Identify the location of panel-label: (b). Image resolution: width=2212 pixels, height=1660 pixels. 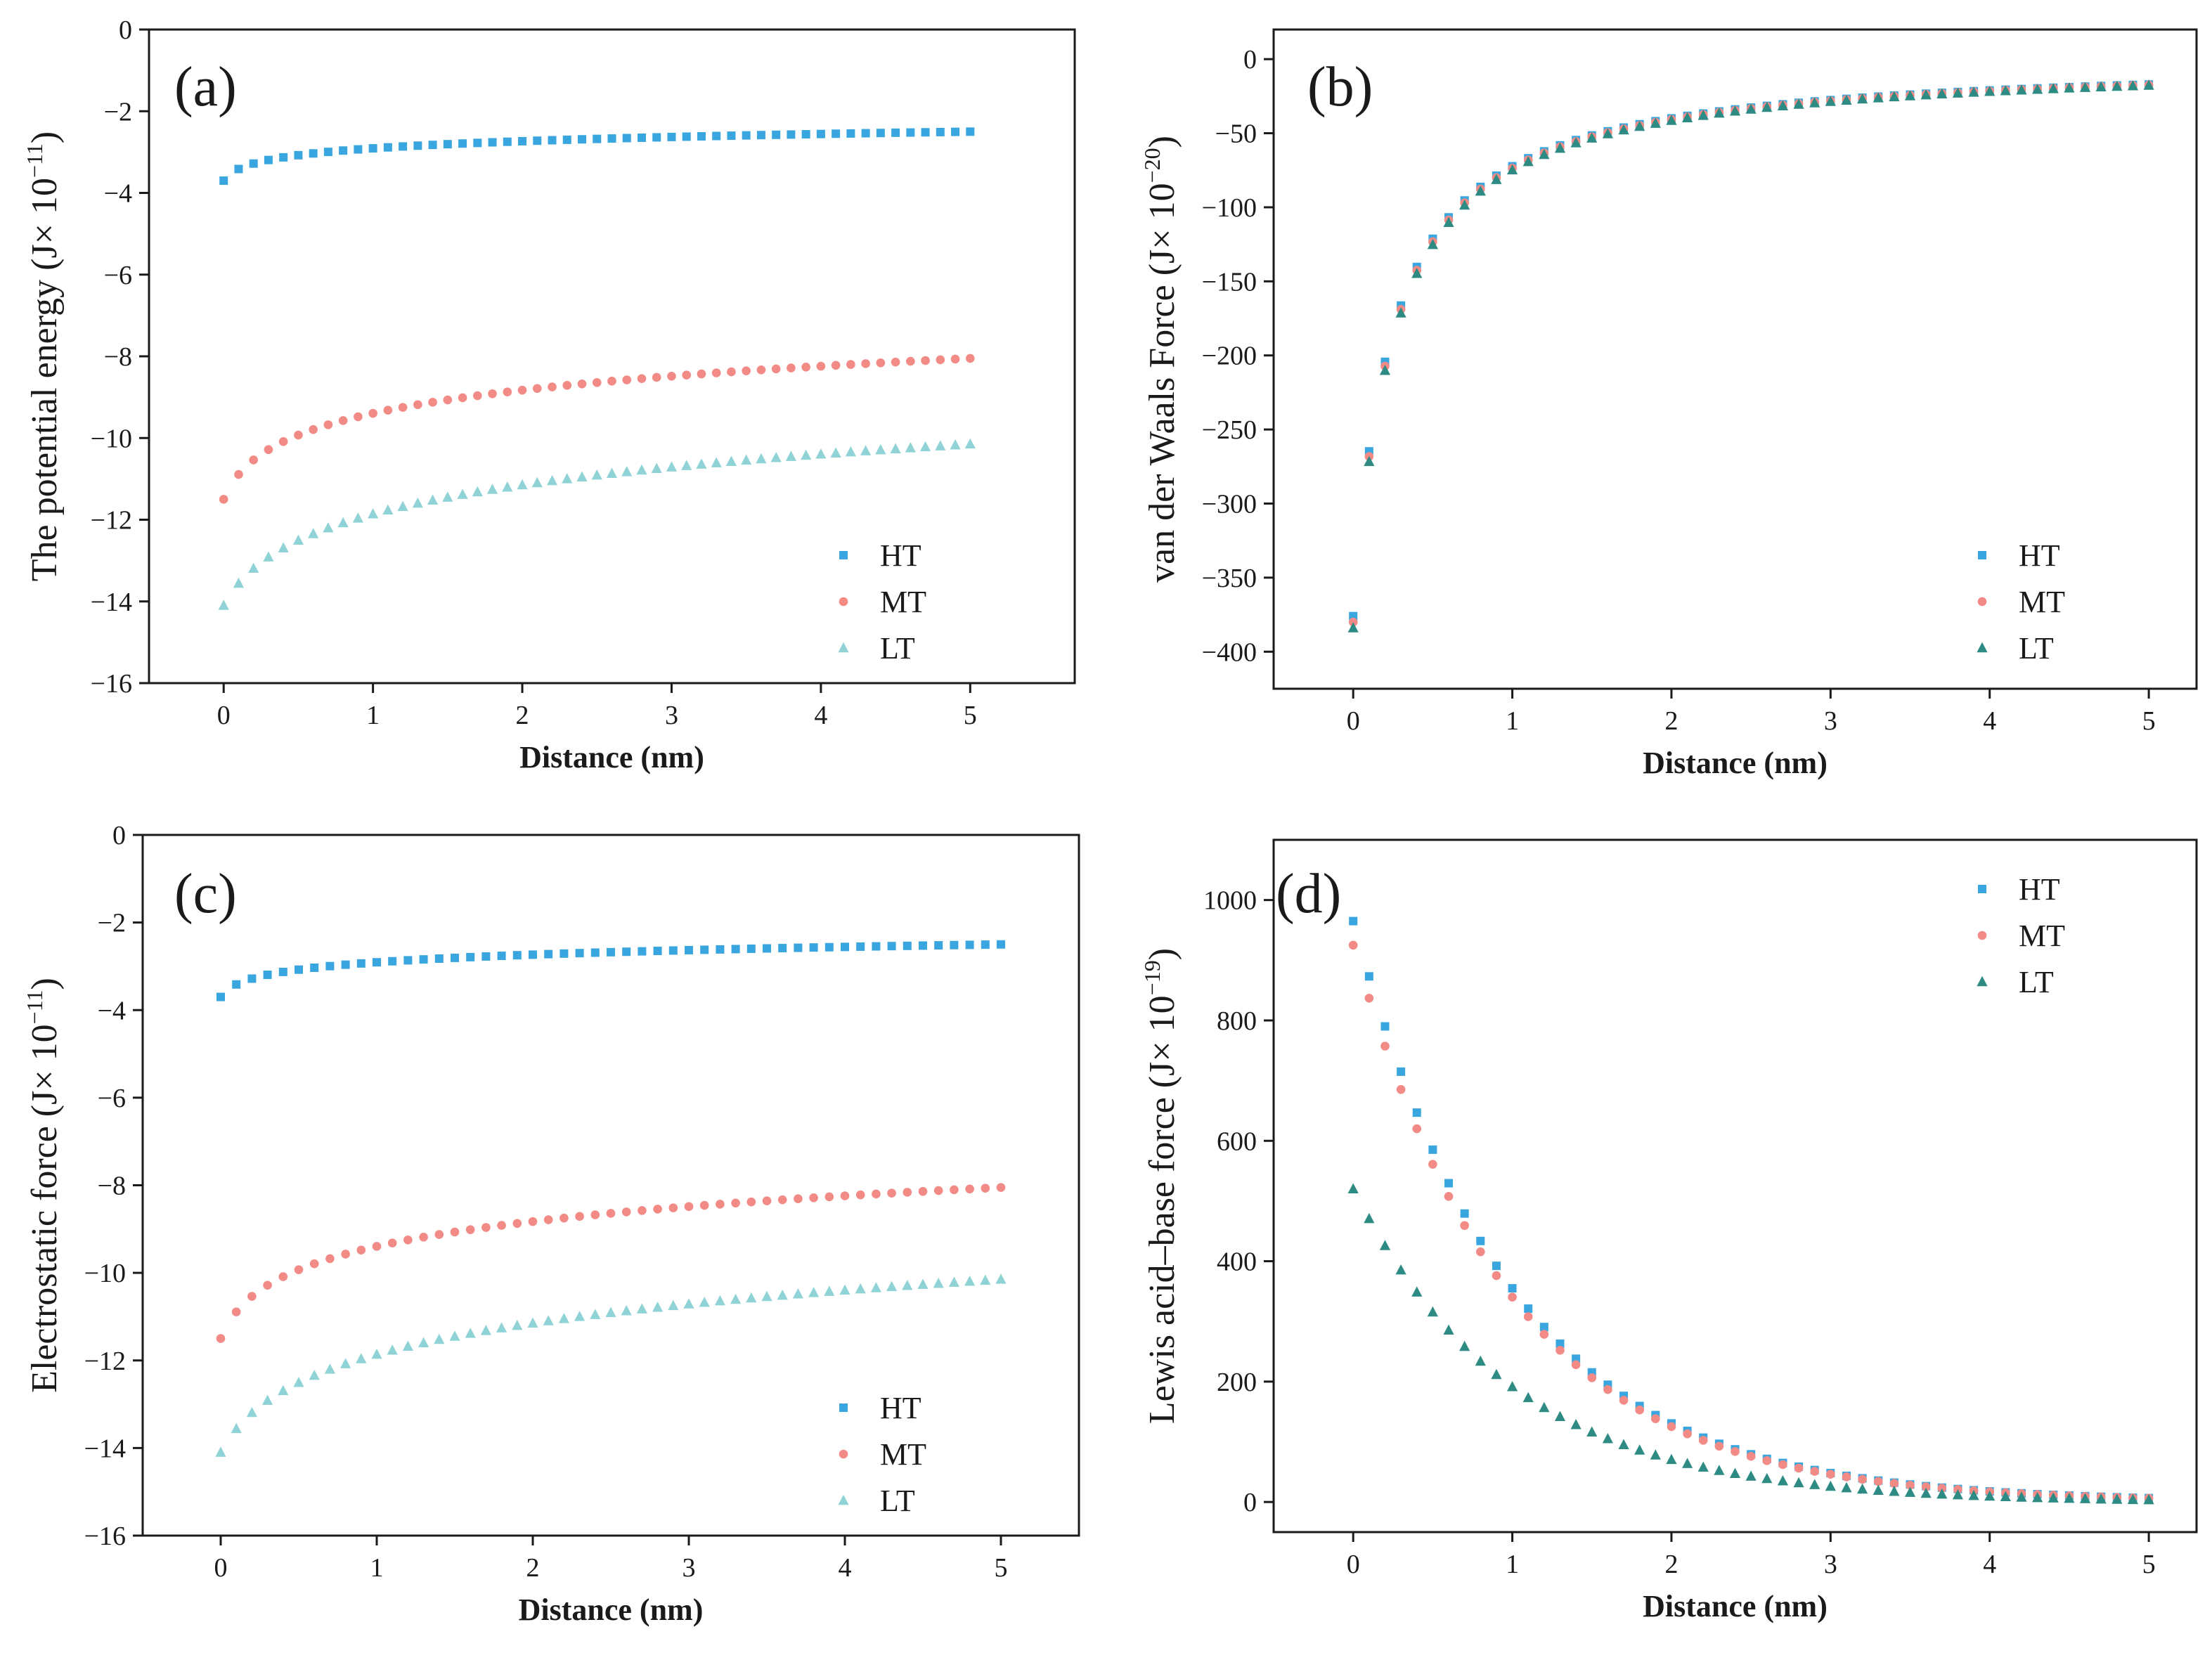
(1340, 87).